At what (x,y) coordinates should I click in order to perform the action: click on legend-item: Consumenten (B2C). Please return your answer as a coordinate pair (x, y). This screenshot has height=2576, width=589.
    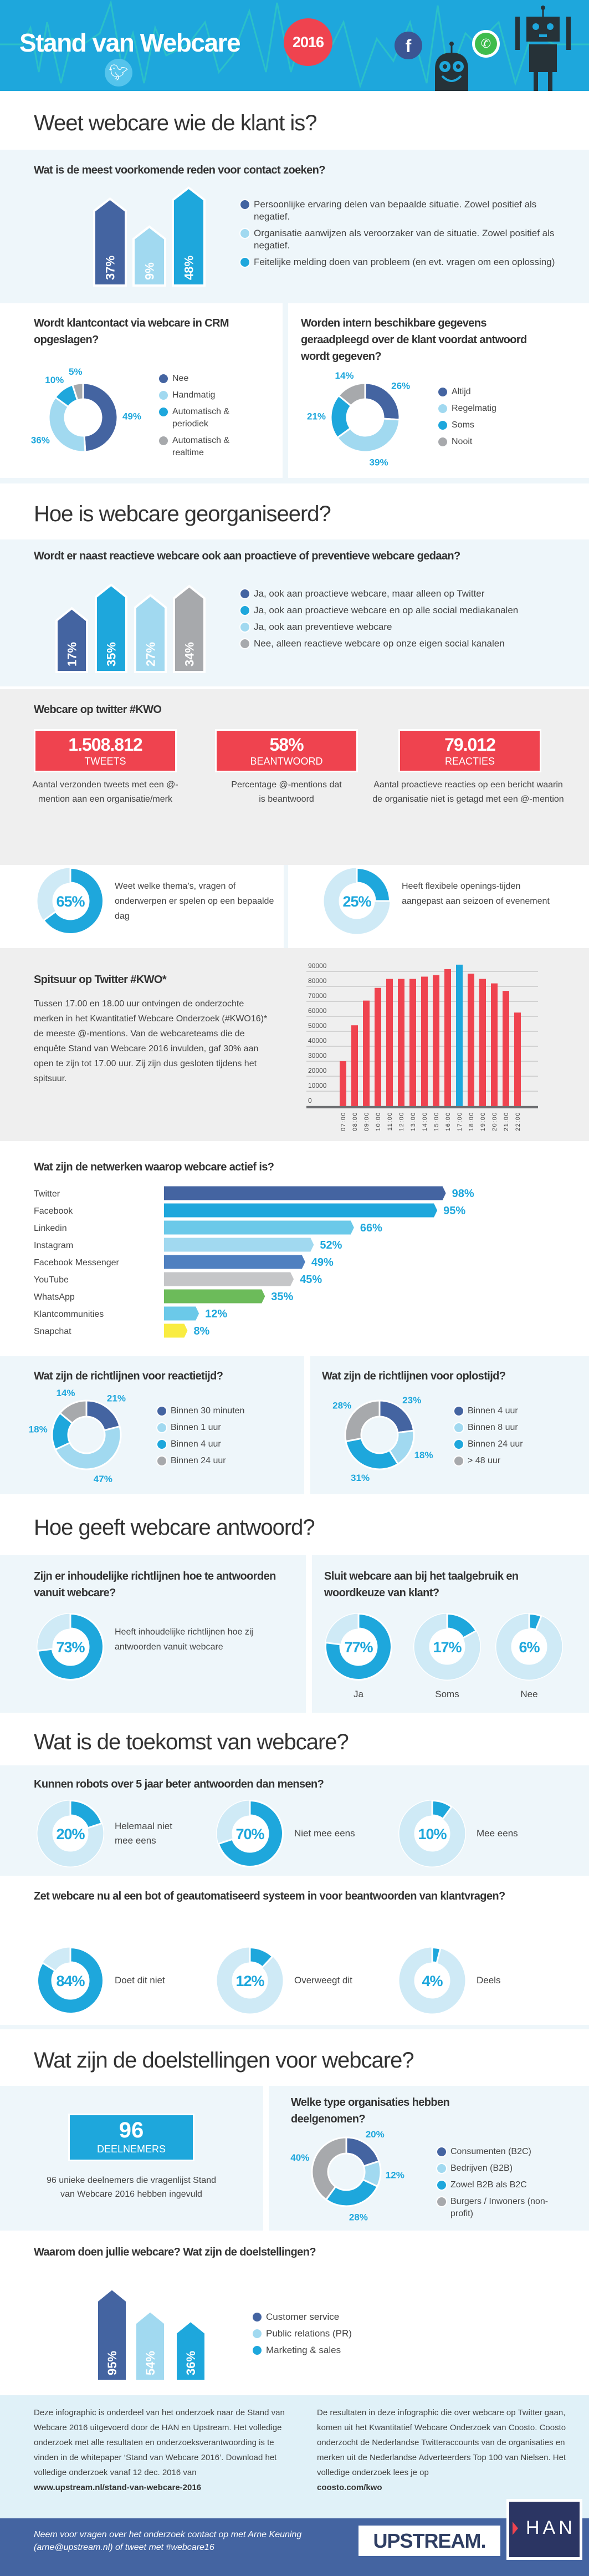
    Looking at the image, I should click on (501, 2152).